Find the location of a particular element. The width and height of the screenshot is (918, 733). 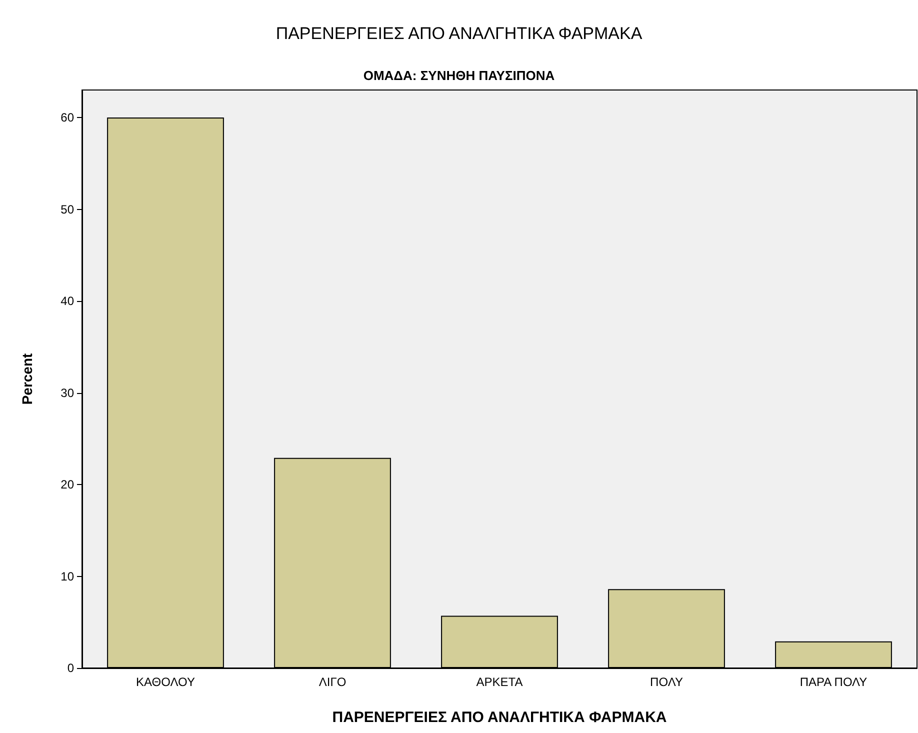

x-tick-label: ΑΡΚΕΤΑ is located at coordinates (499, 682).